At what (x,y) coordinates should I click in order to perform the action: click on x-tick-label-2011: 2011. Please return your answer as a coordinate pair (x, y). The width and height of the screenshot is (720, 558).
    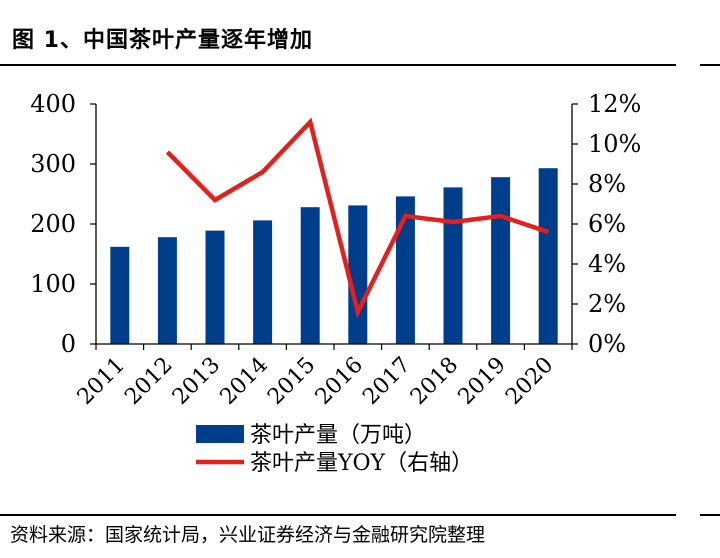
    Looking at the image, I should click on (101, 381).